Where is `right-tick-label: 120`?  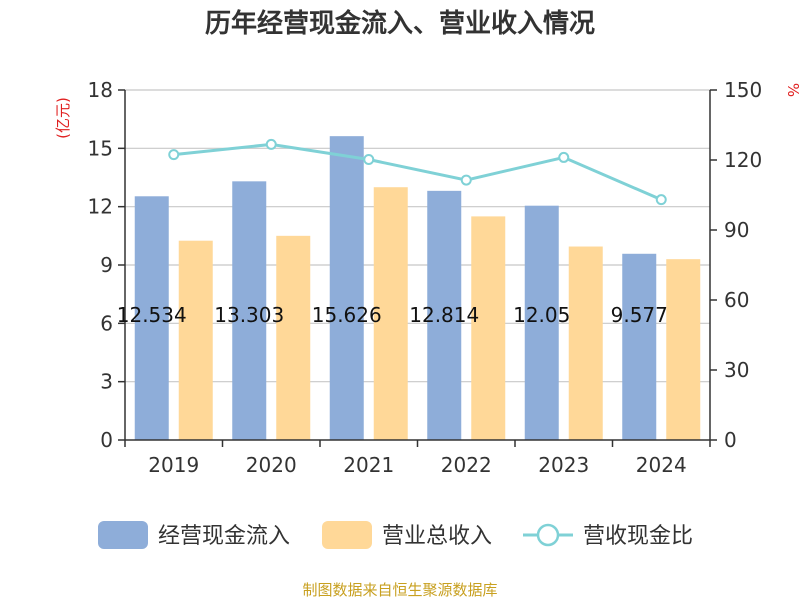 right-tick-label: 120 is located at coordinates (743, 160).